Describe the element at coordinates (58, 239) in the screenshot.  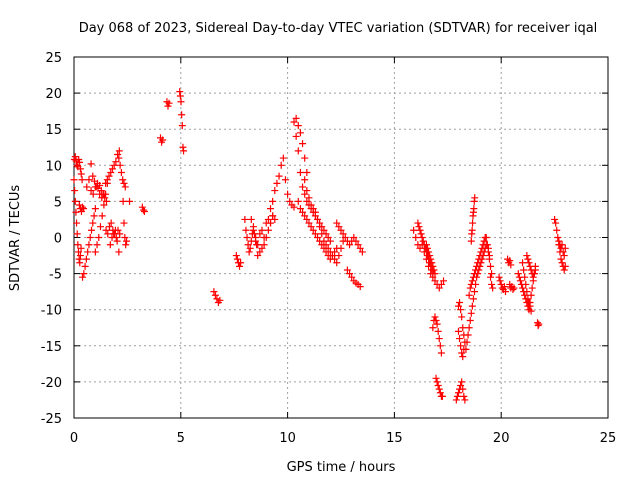
I see `y-tick-label-5: 0` at that location.